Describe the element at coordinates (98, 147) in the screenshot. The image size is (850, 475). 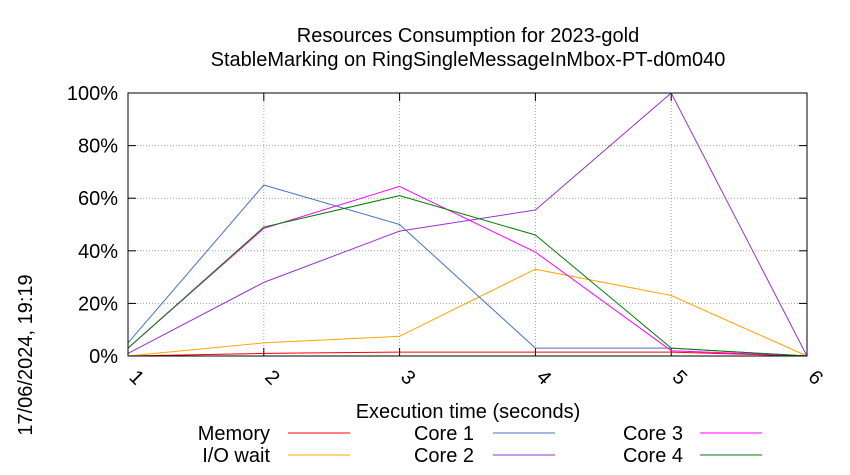
I see `y-tick-label: 80%` at that location.